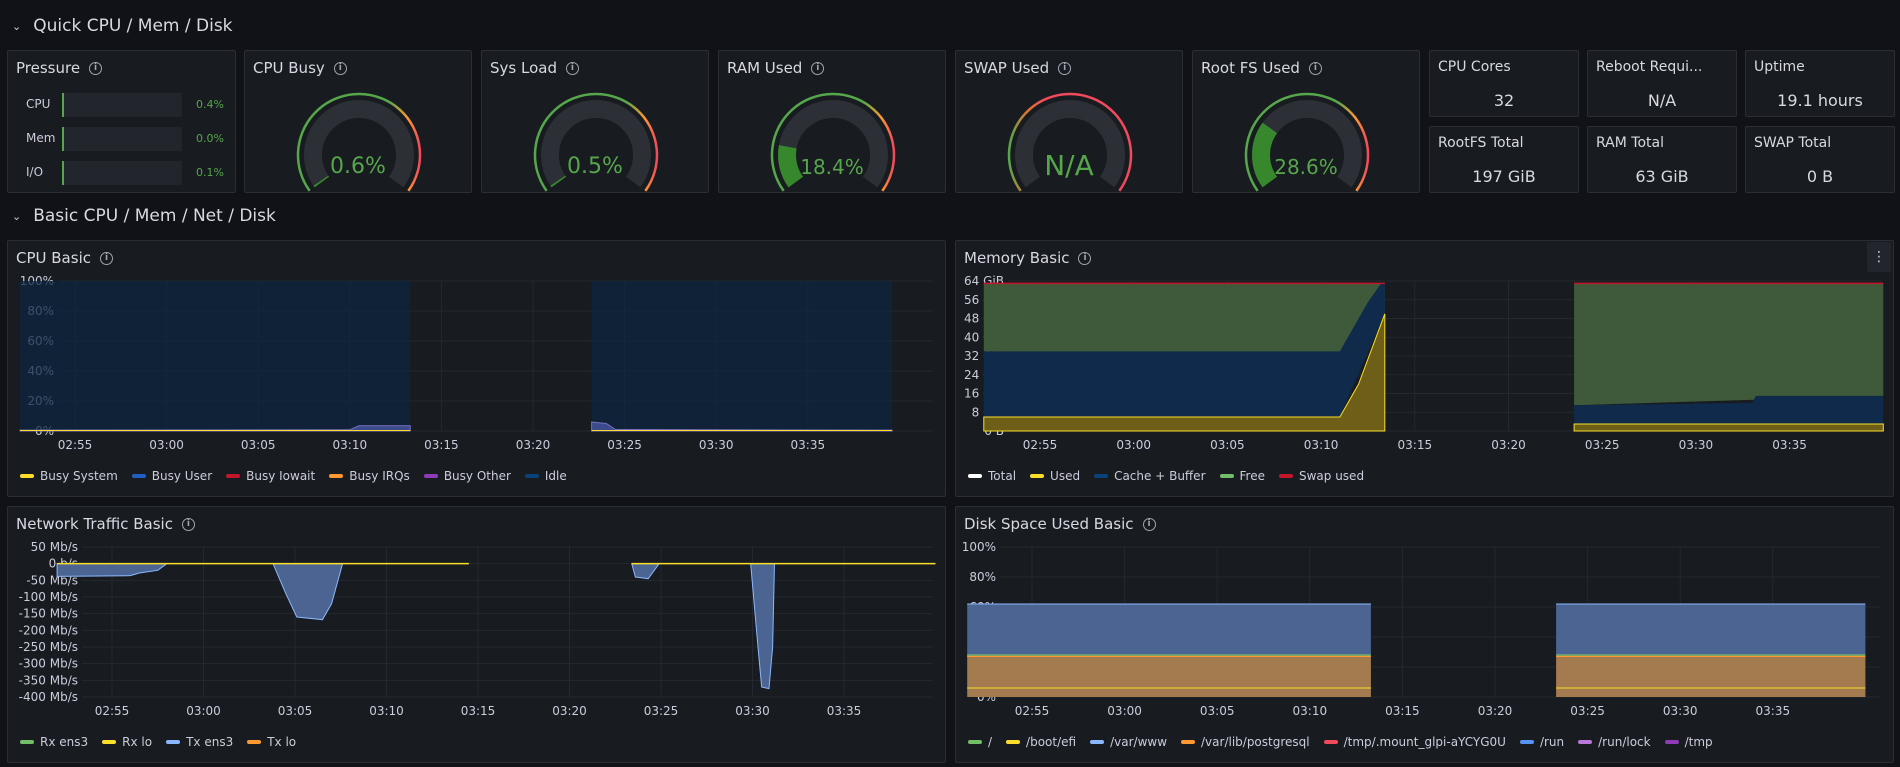 The height and width of the screenshot is (767, 1900). What do you see at coordinates (1879, 257) in the screenshot?
I see `panel-menu-icon: ⋮` at bounding box center [1879, 257].